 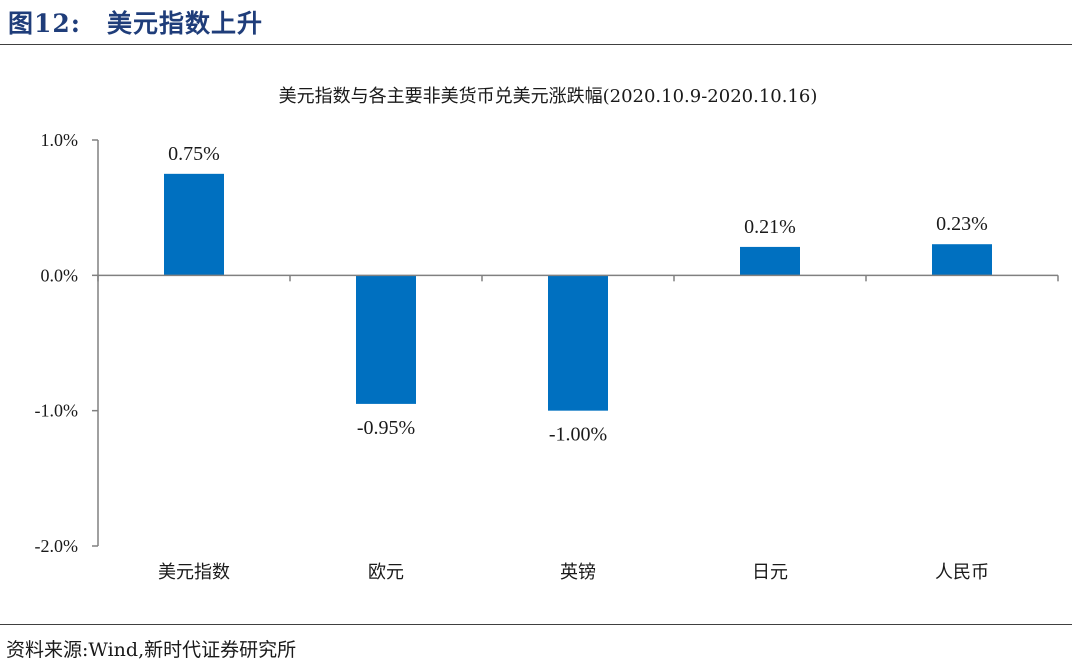 What do you see at coordinates (578, 435) in the screenshot?
I see `bar-value-label: -1.00%` at bounding box center [578, 435].